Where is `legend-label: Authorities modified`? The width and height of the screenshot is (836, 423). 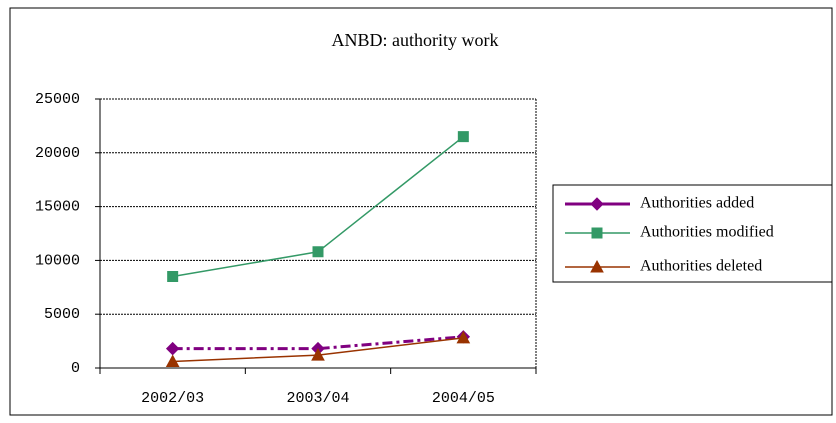 legend-label: Authorities modified is located at coordinates (707, 232).